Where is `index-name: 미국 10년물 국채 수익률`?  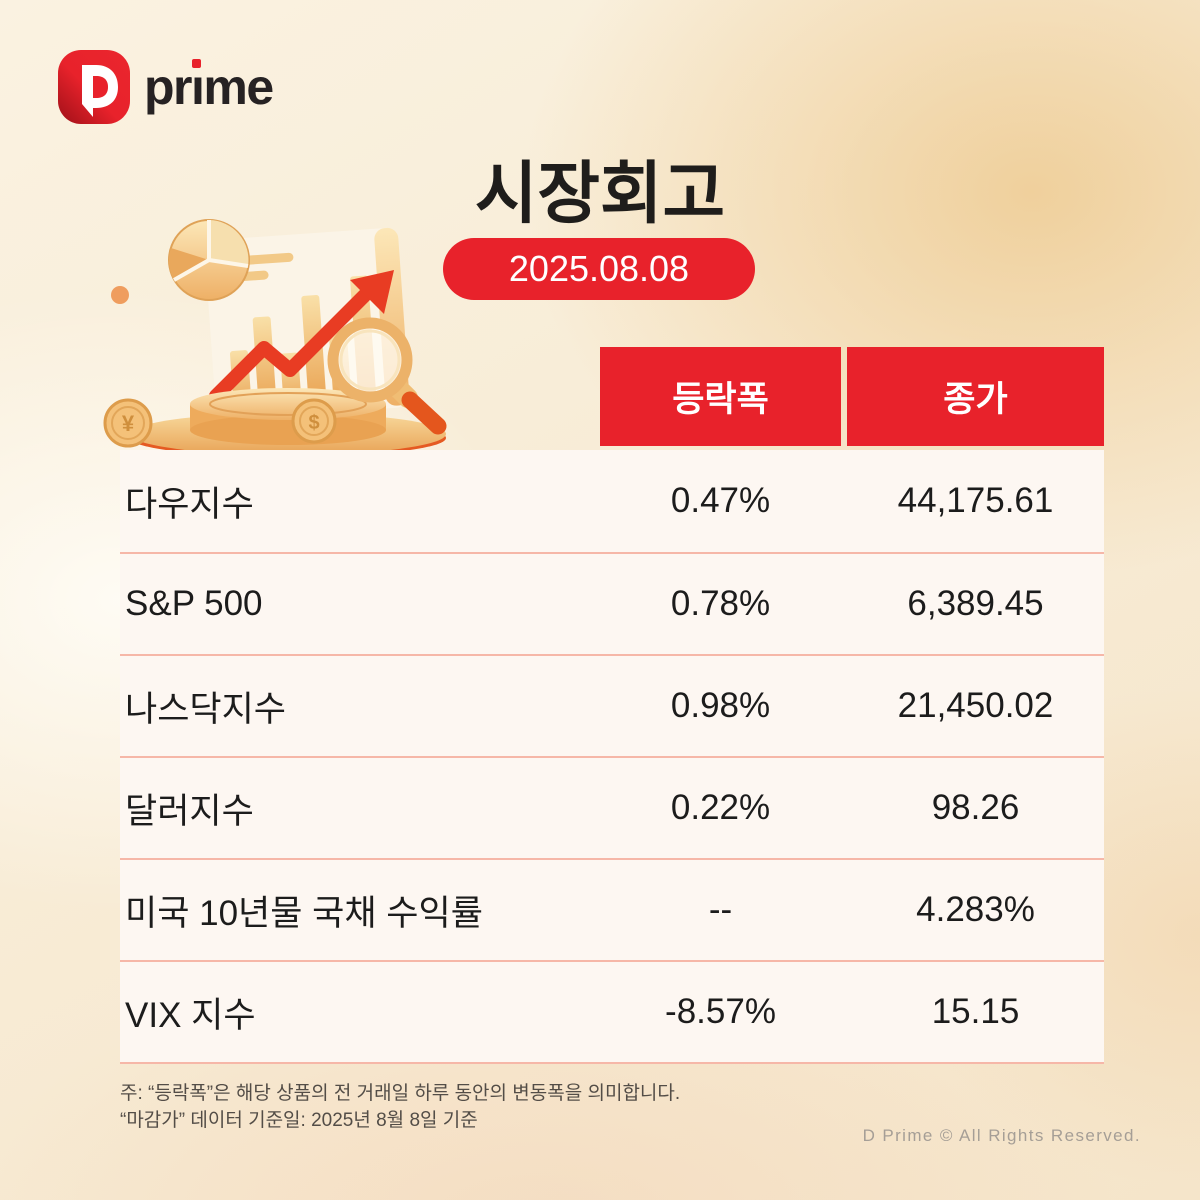 index-name: 미국 10년물 국채 수익률 is located at coordinates (304, 913).